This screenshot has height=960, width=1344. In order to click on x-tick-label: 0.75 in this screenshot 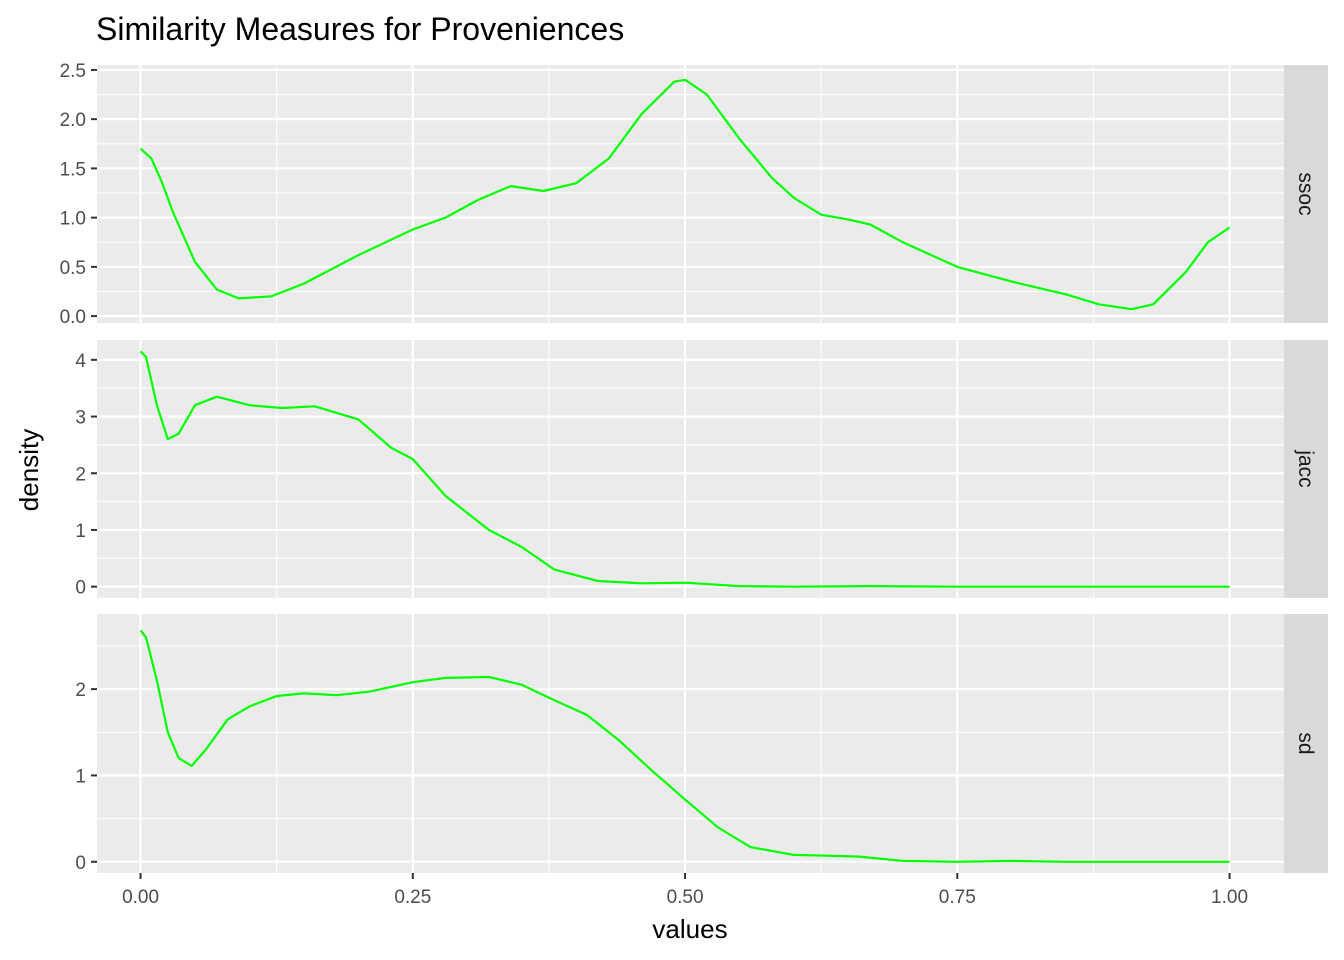, I will do `click(957, 897)`.